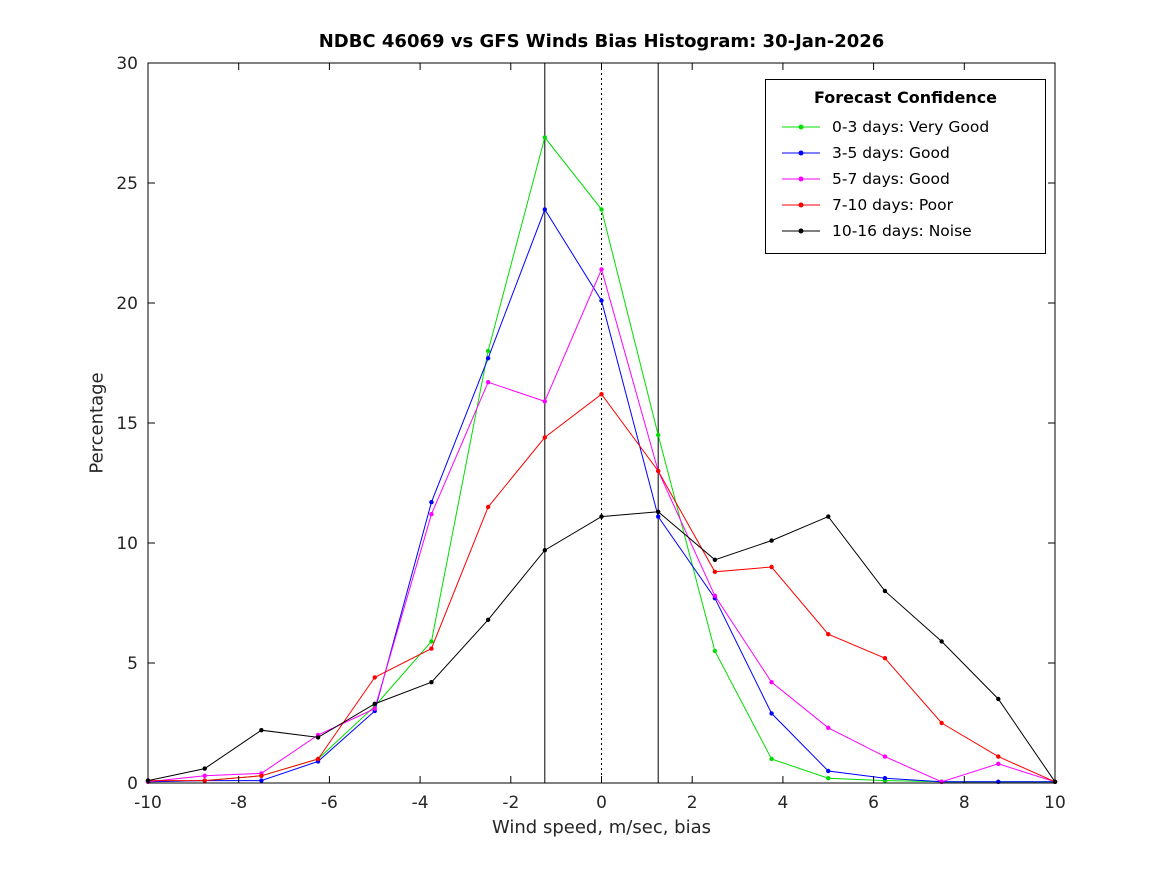  What do you see at coordinates (1055, 803) in the screenshot?
I see `x-tick-label: 10` at bounding box center [1055, 803].